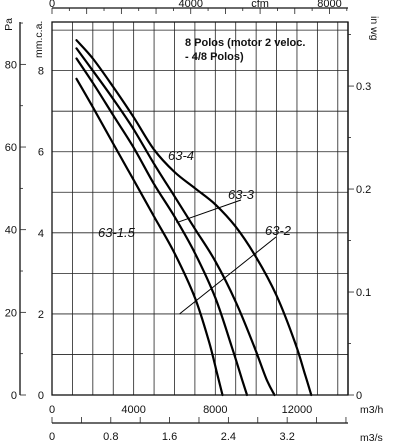  Describe the element at coordinates (190, 5) in the screenshot. I see `x-tick-cfm: 4000` at that location.